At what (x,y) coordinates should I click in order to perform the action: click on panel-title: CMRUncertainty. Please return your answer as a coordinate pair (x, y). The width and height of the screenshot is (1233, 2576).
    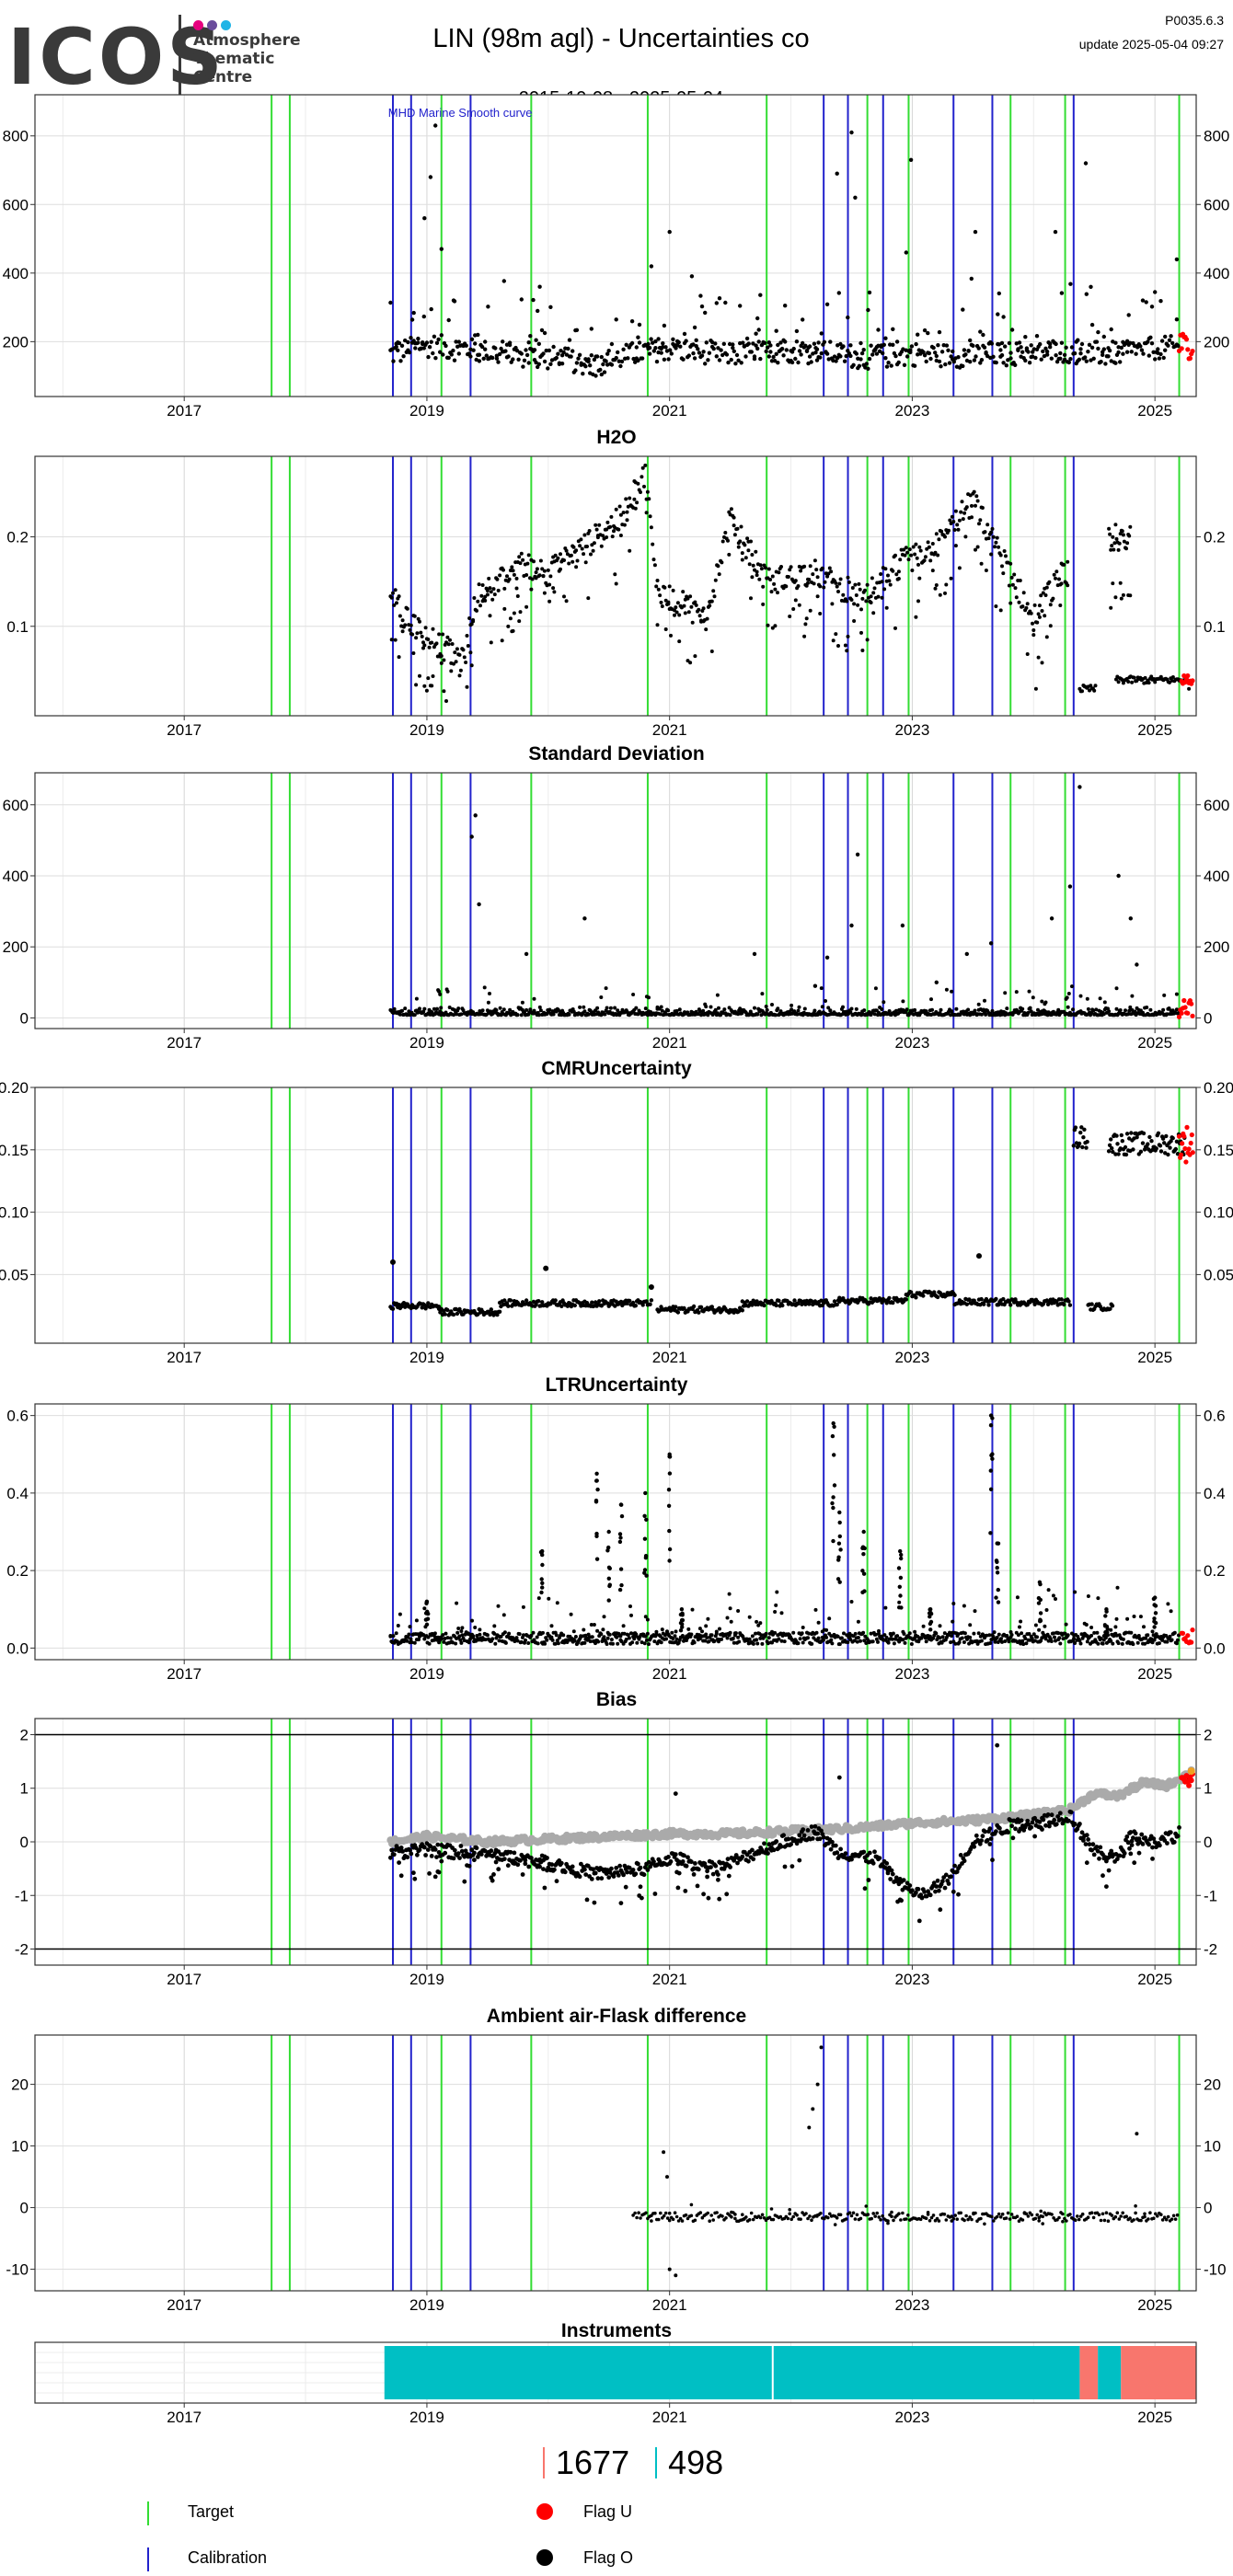
    Looking at the image, I should click on (616, 1068).